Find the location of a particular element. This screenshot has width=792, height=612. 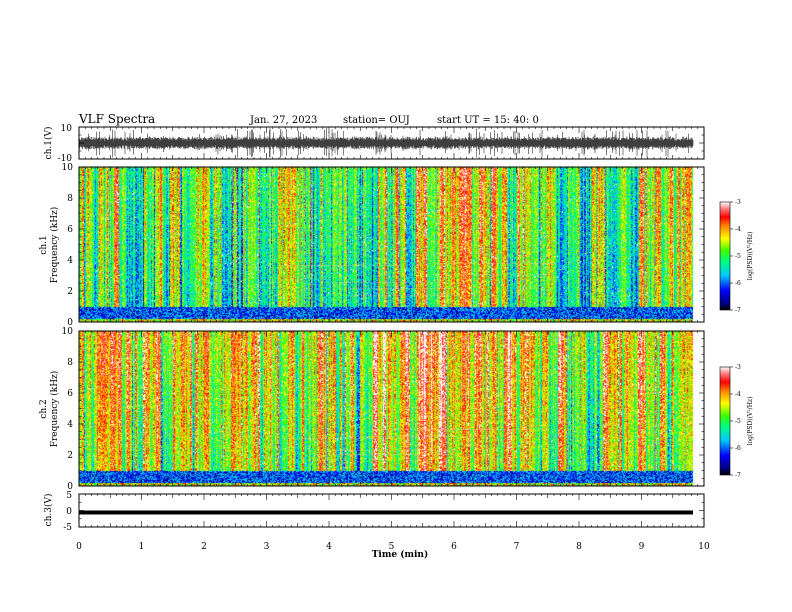

ch2-colorbar-label: log(PSD)(V²/Hz) is located at coordinates (750, 421).